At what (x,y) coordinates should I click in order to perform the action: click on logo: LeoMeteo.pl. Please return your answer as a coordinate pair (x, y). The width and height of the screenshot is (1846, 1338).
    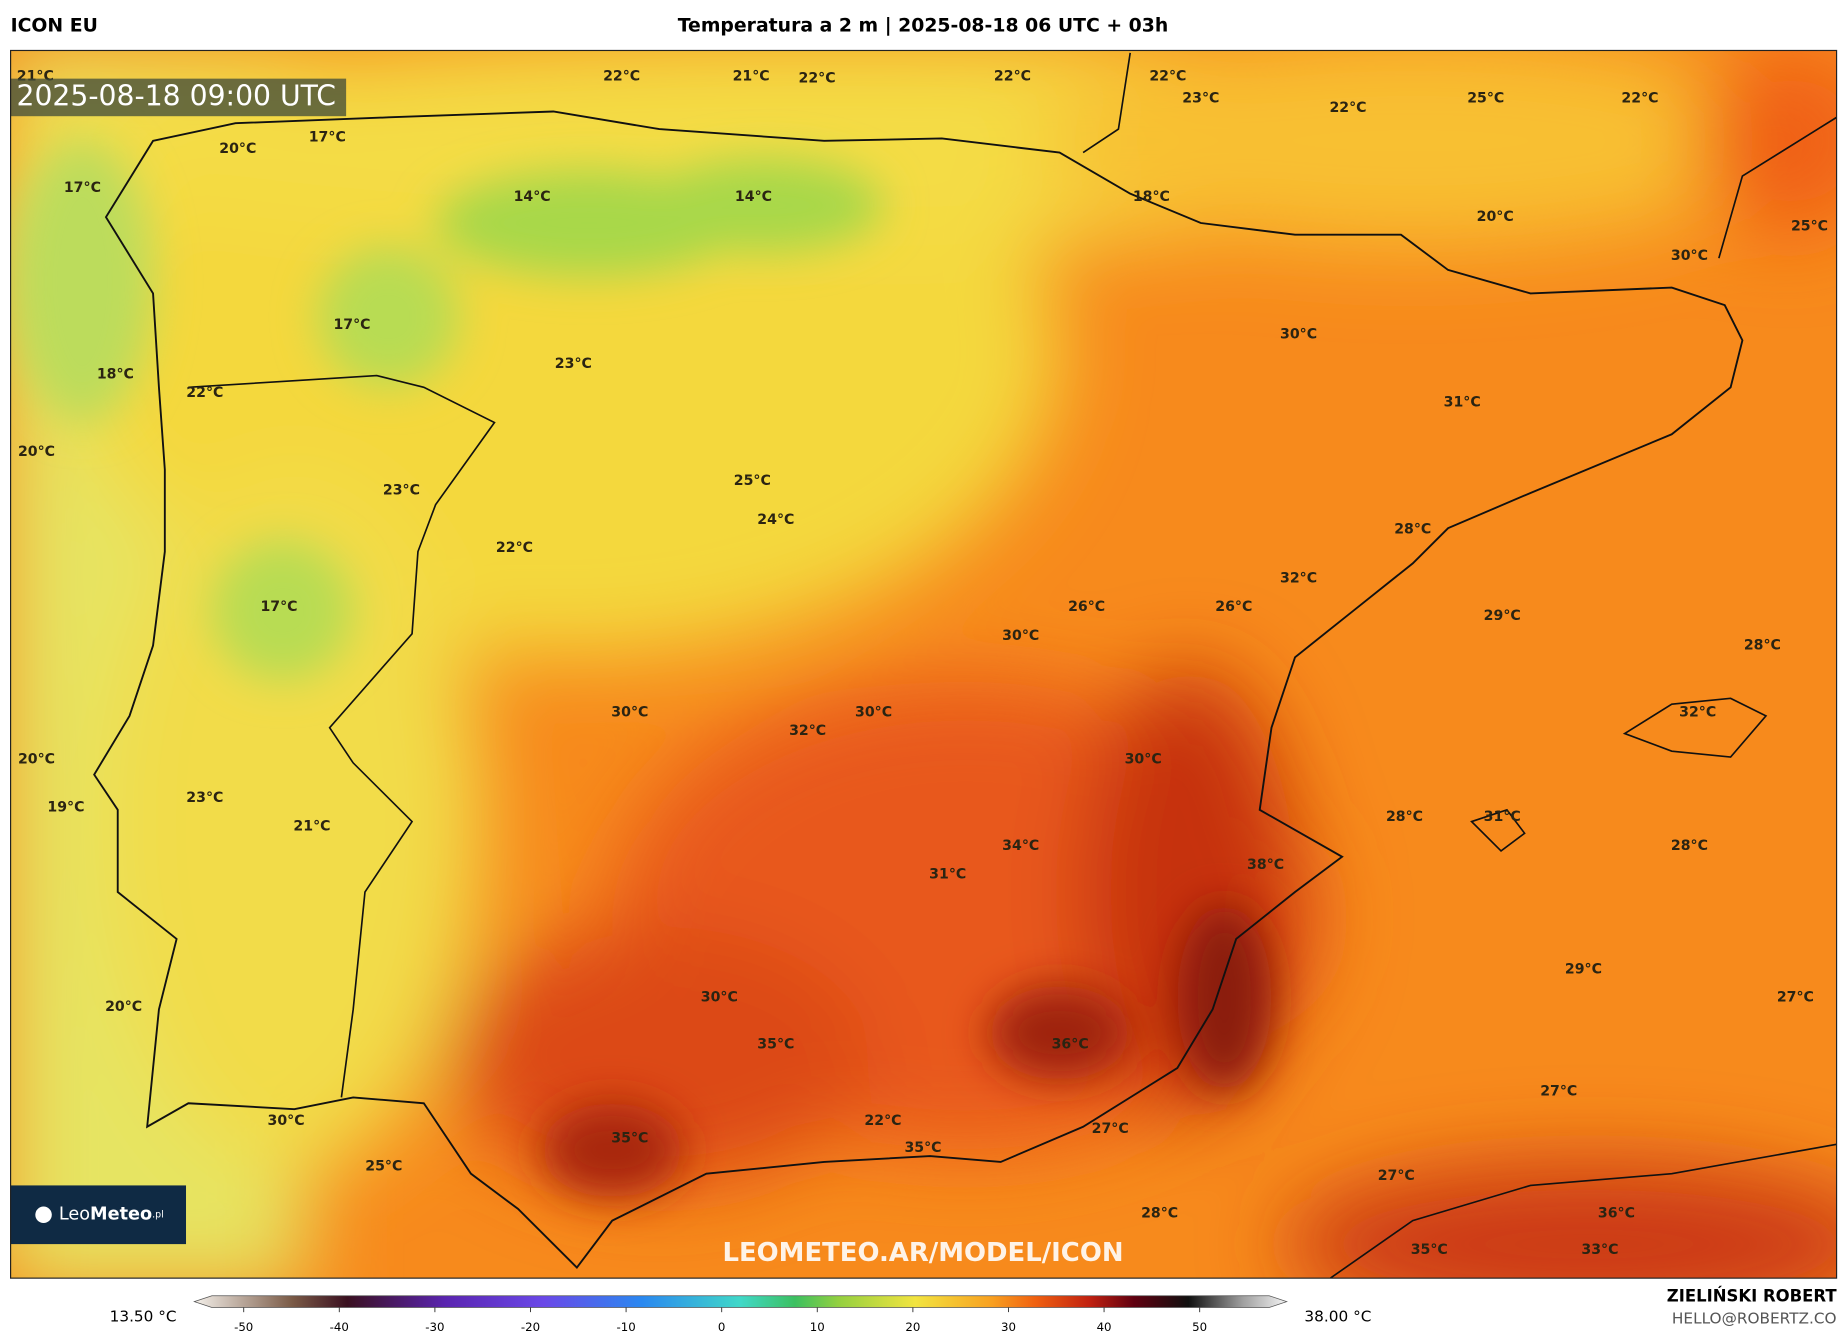
    Looking at the image, I should click on (111, 1215).